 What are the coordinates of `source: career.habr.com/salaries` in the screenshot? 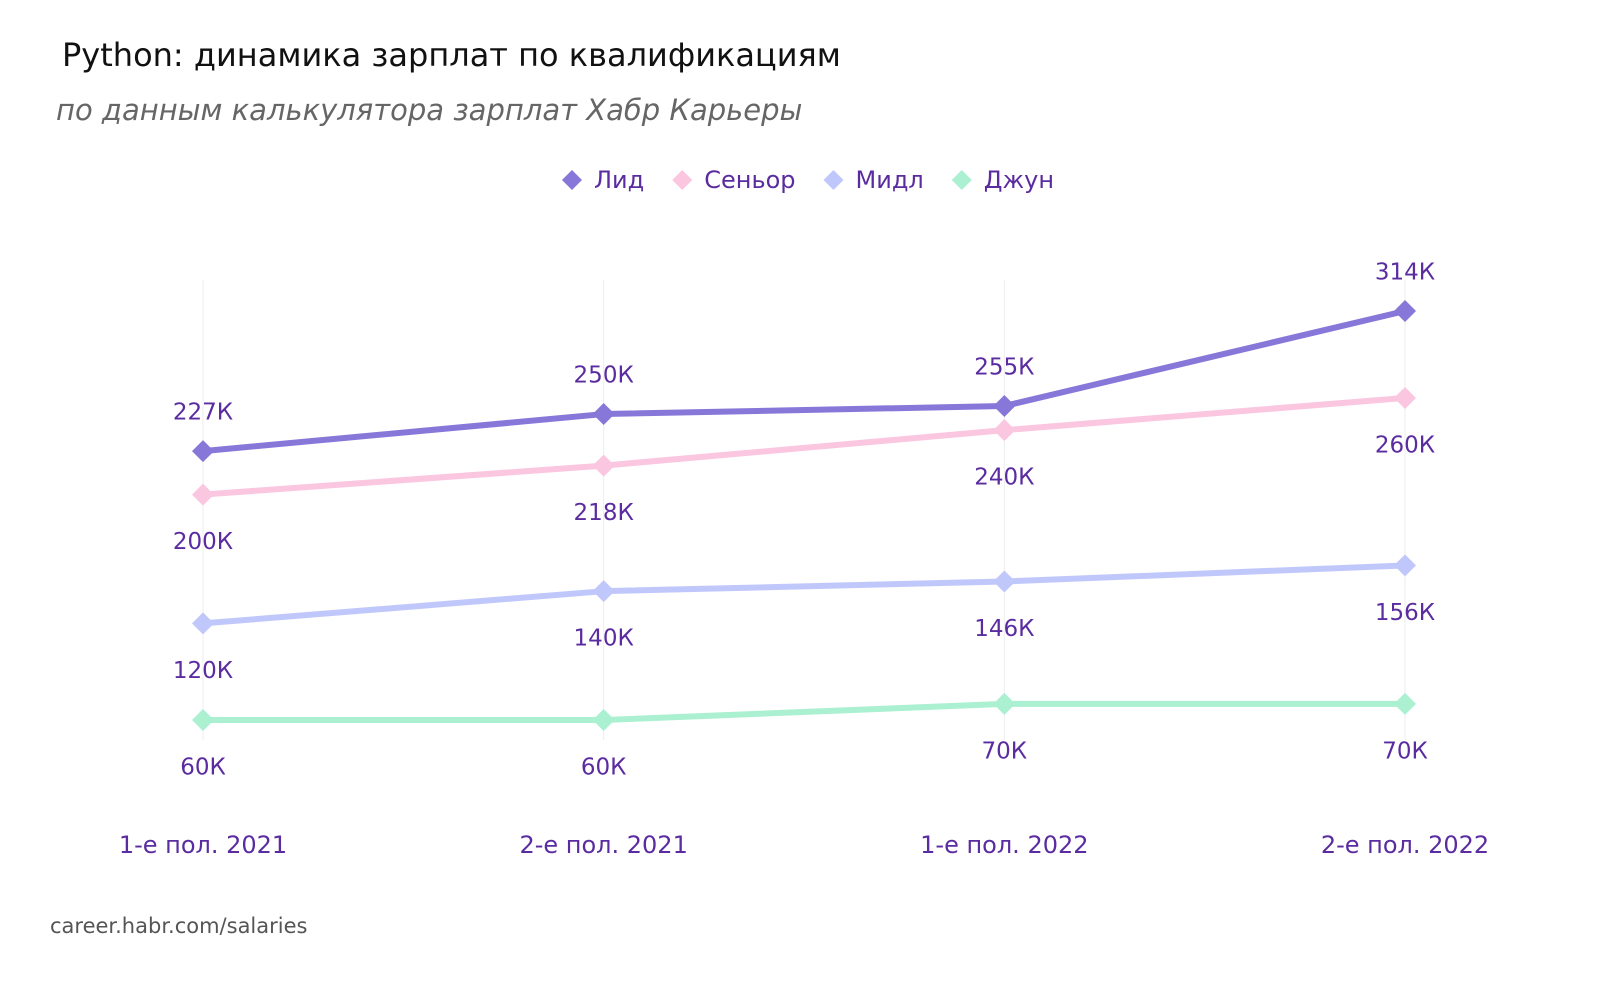 It's located at (178, 926).